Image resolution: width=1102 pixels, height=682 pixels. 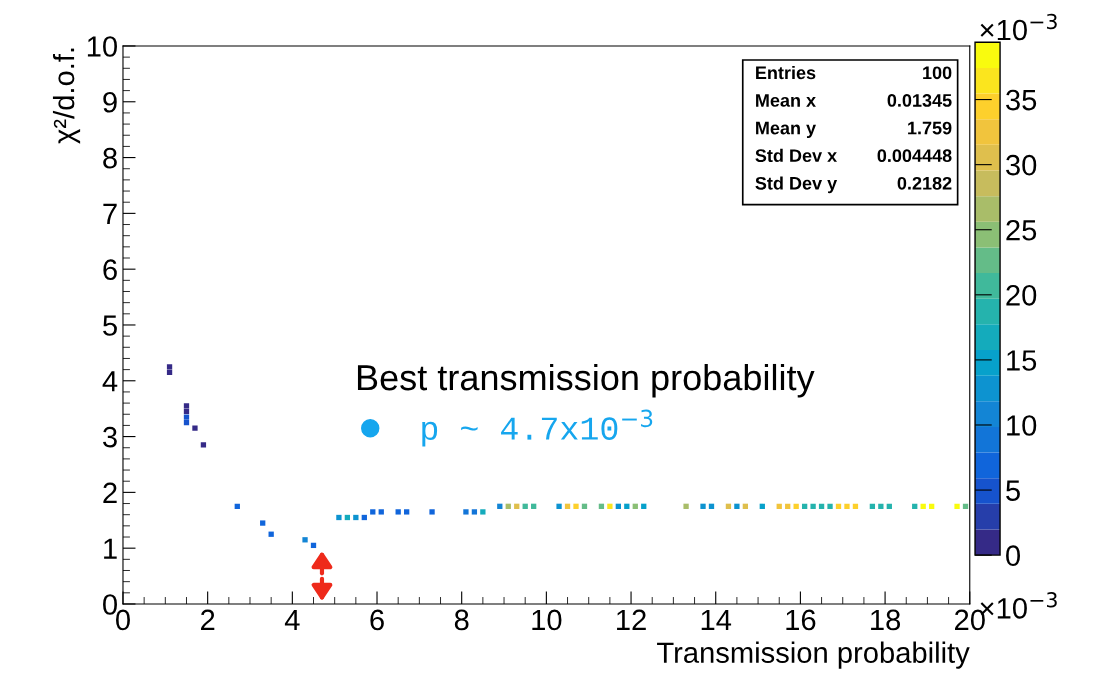 What do you see at coordinates (1021, 295) in the screenshot?
I see `color-bar-label: 20` at bounding box center [1021, 295].